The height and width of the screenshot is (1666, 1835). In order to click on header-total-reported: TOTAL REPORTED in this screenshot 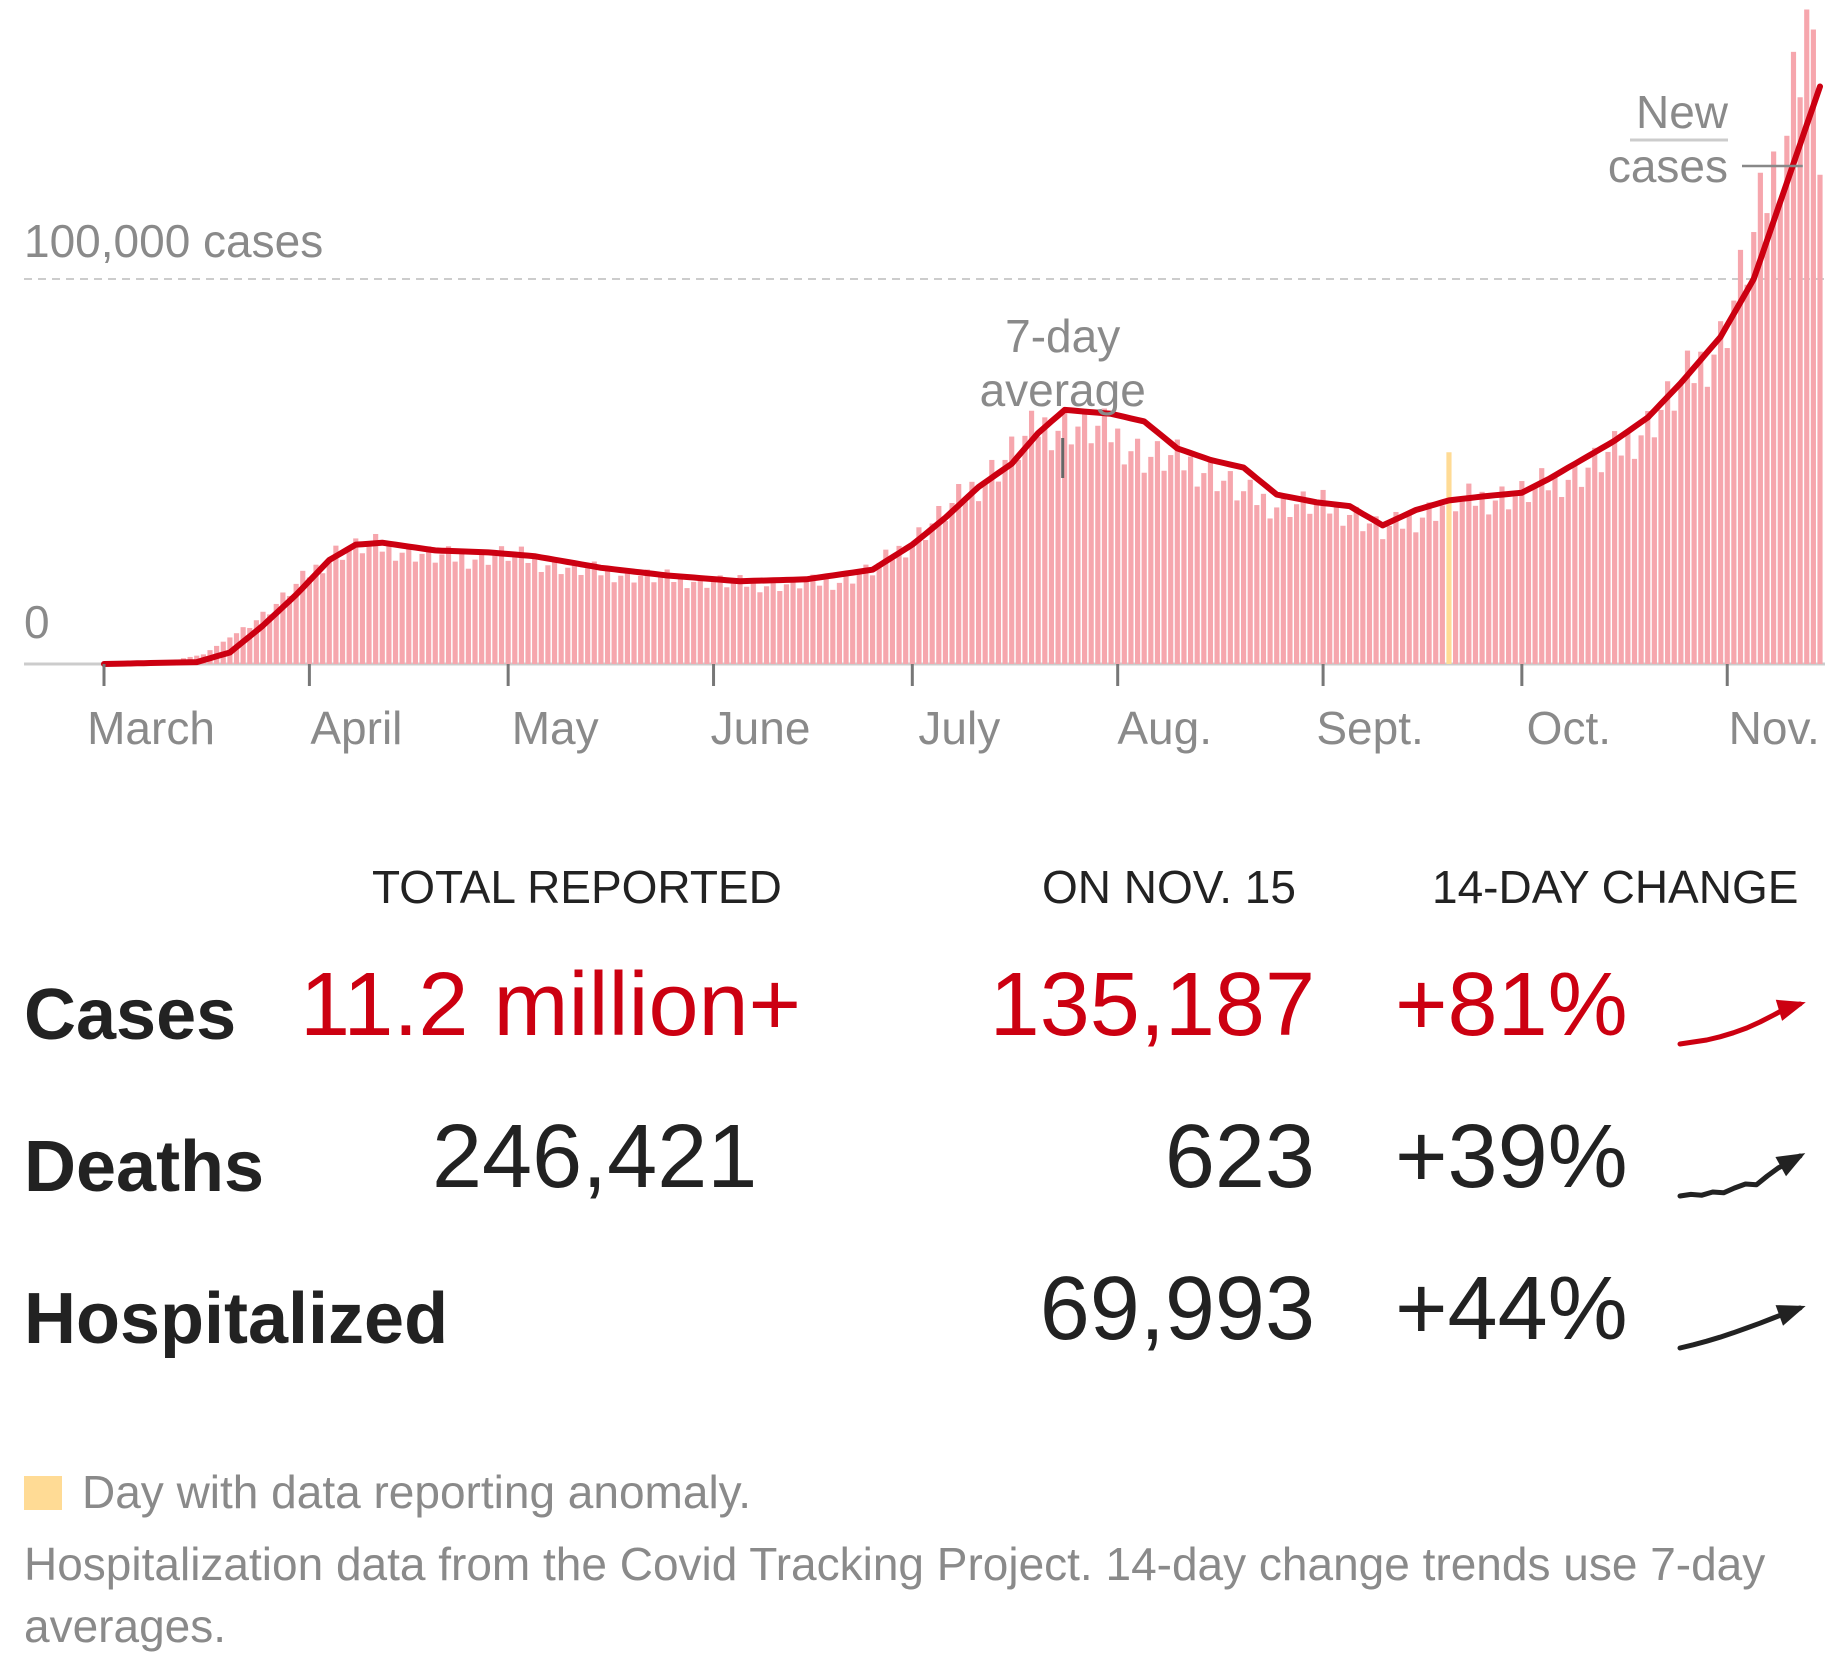, I will do `click(577, 887)`.